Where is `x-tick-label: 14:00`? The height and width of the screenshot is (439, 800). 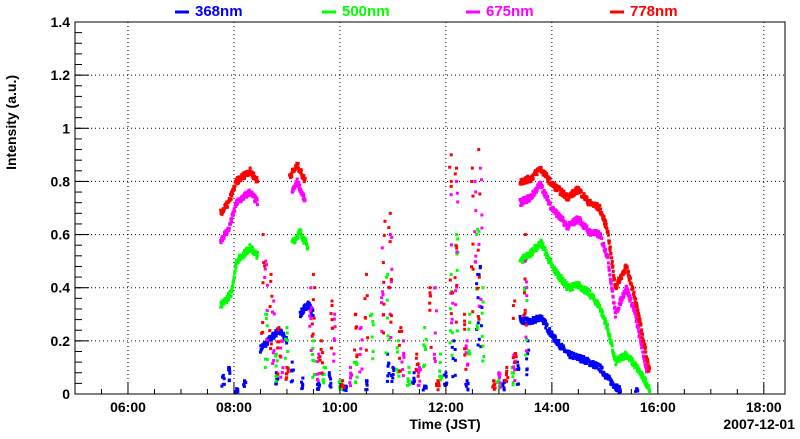
x-tick-label: 14:00 is located at coordinates (552, 407).